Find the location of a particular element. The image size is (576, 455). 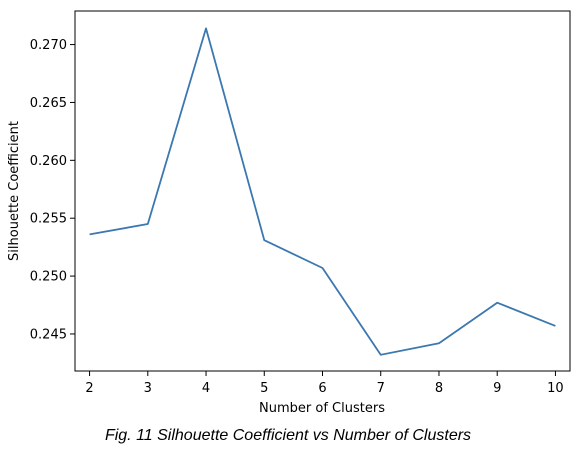

x-tick-label: 10 is located at coordinates (555, 388).